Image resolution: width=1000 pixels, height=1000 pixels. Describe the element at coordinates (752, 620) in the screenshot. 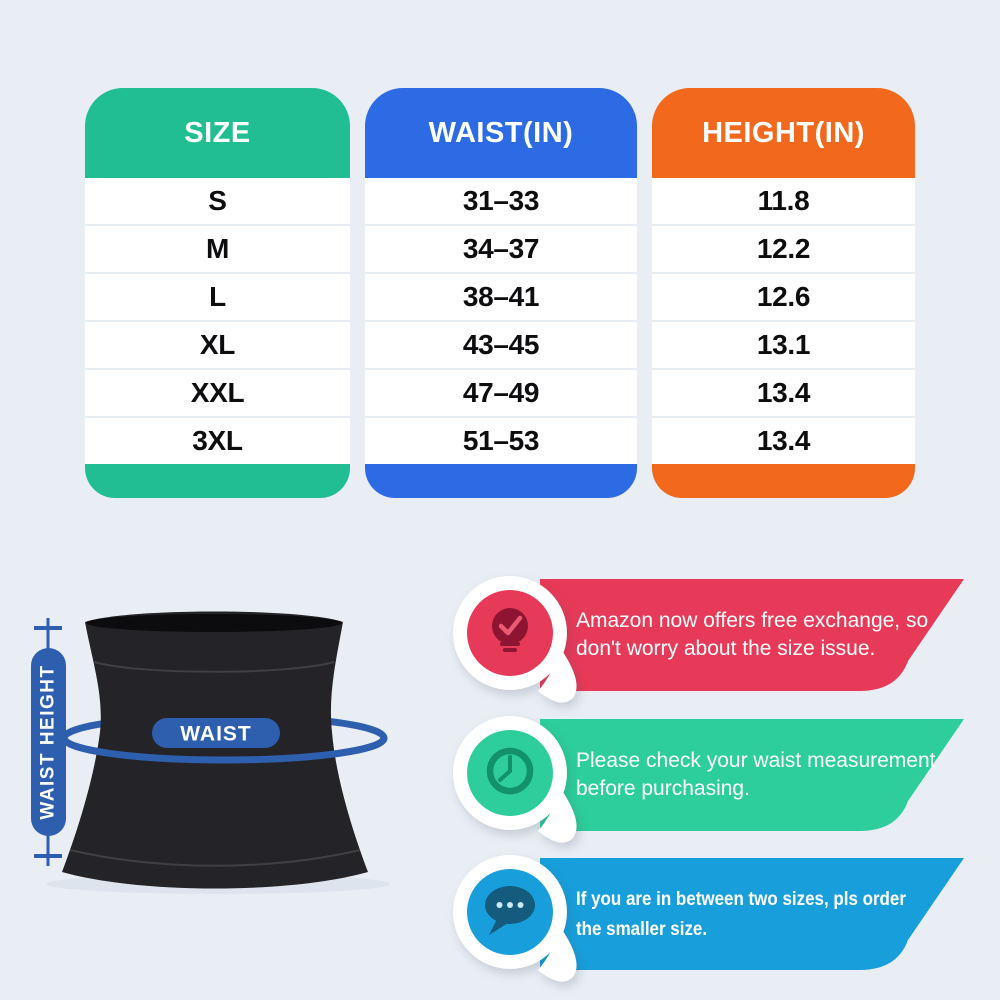

I see `callout-text-line: Amazon now offers free exchange, so` at that location.